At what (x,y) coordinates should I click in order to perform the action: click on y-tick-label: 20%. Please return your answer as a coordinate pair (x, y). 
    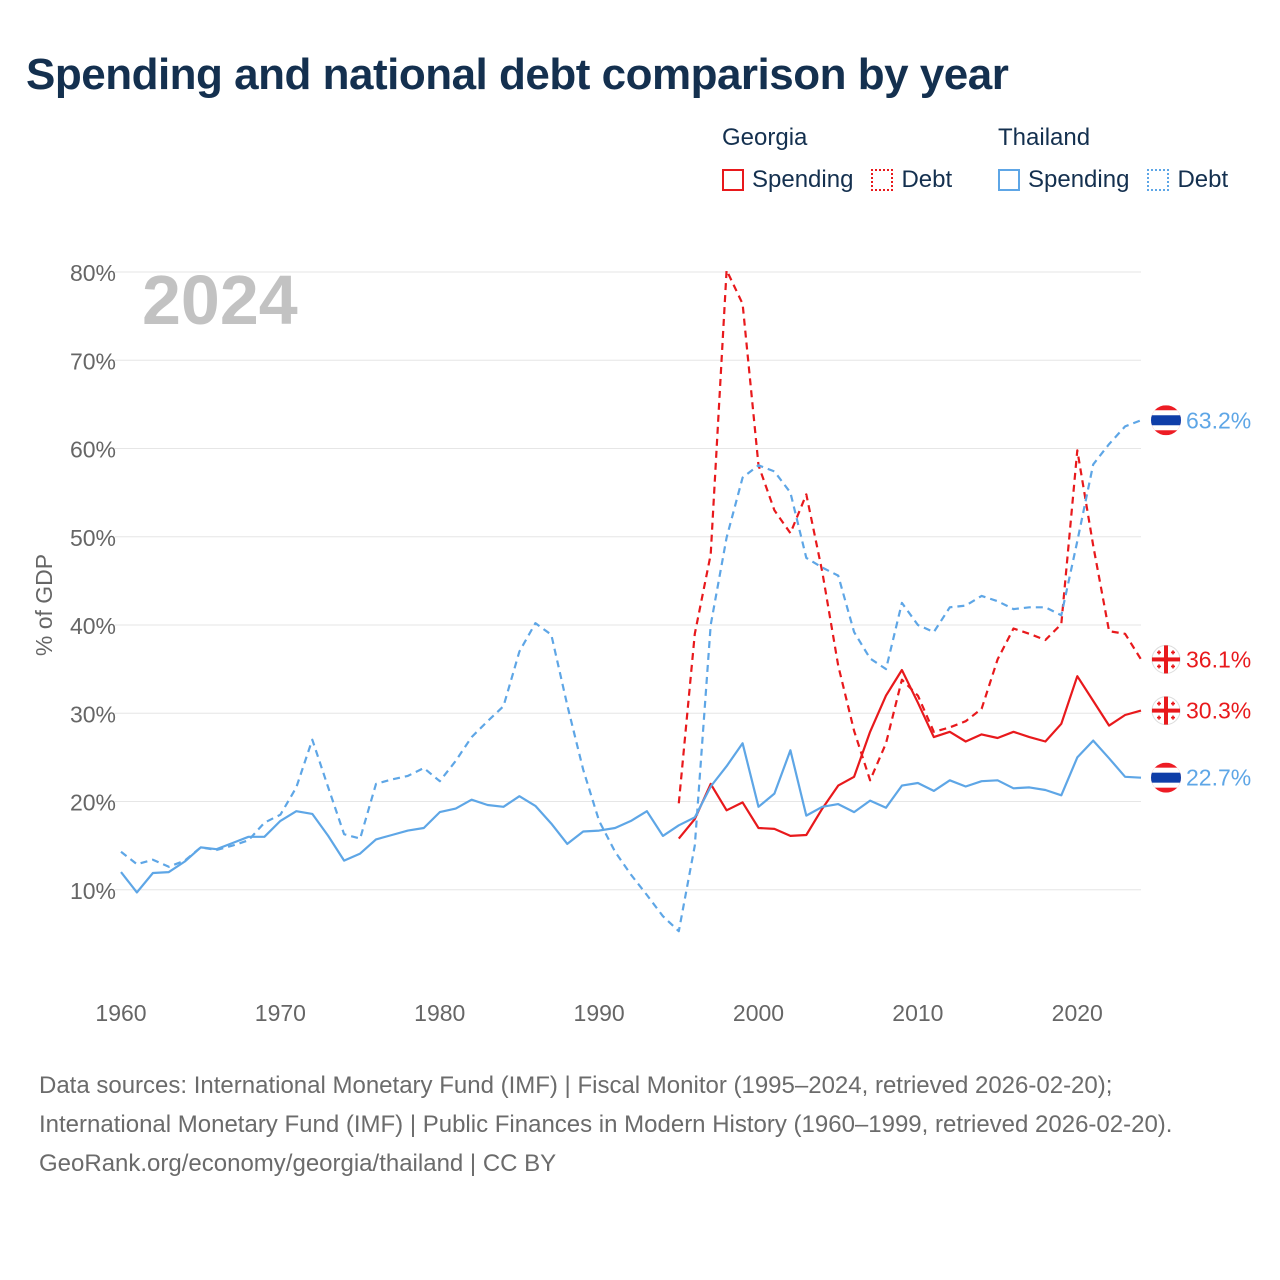
    Looking at the image, I should click on (93, 803).